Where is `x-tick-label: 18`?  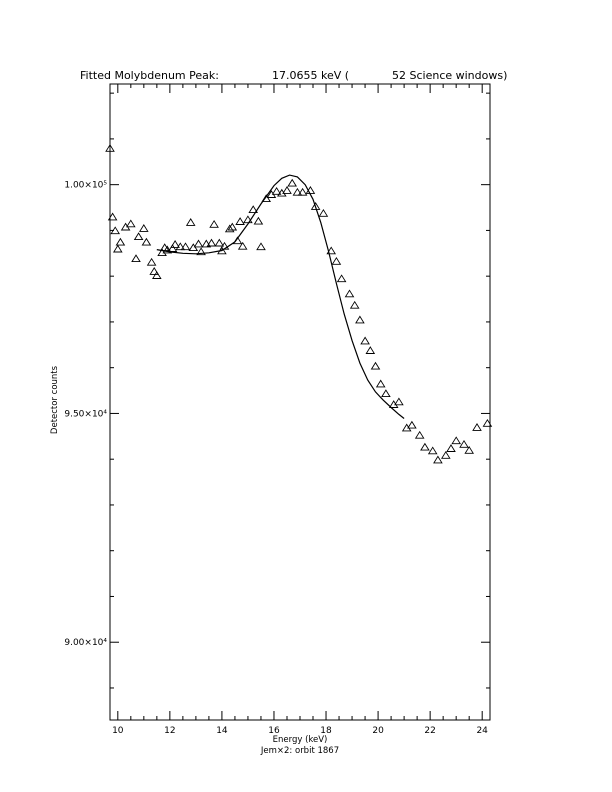 x-tick-label: 18 is located at coordinates (326, 731).